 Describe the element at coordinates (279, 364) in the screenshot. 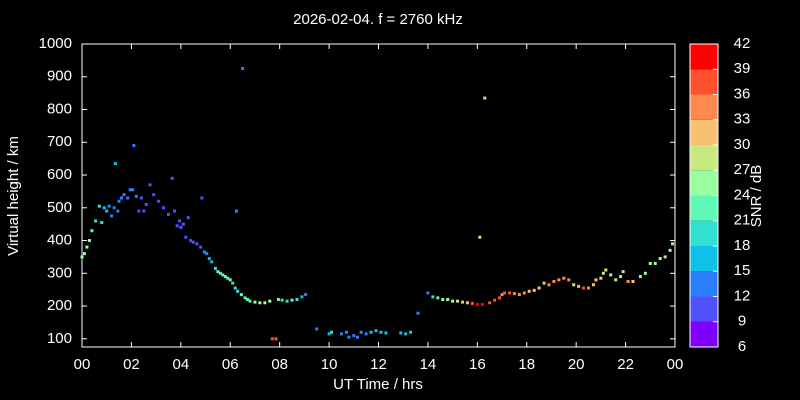

I see `x-tick-label: 08` at that location.